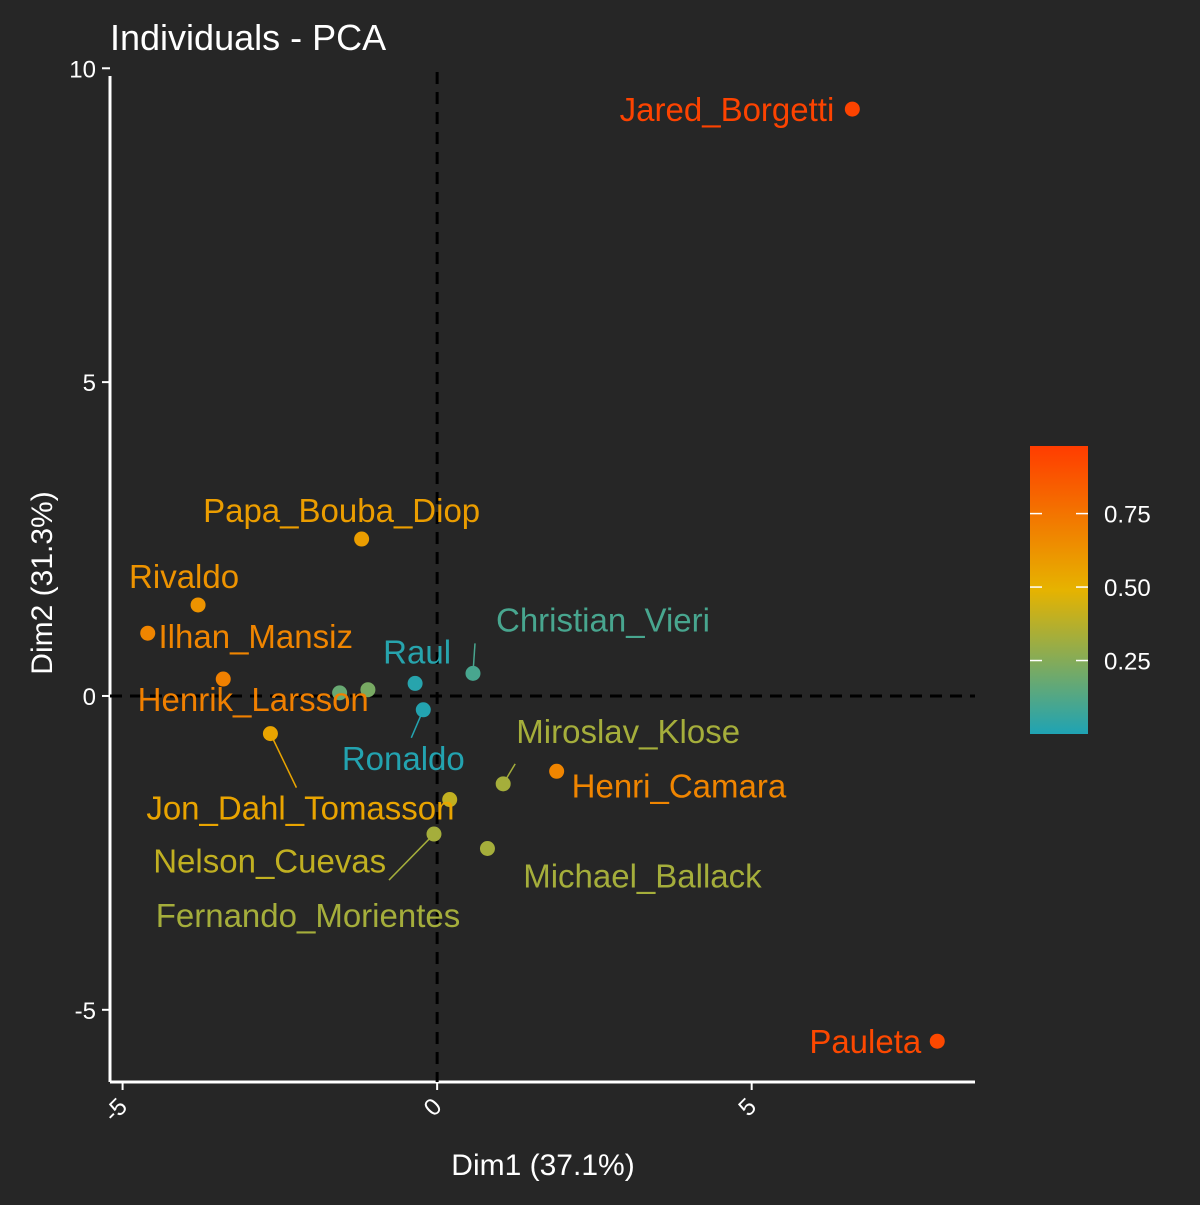 This screenshot has height=1205, width=1200. Describe the element at coordinates (1127, 588) in the screenshot. I see `legend-tick-label: 0.50` at that location.